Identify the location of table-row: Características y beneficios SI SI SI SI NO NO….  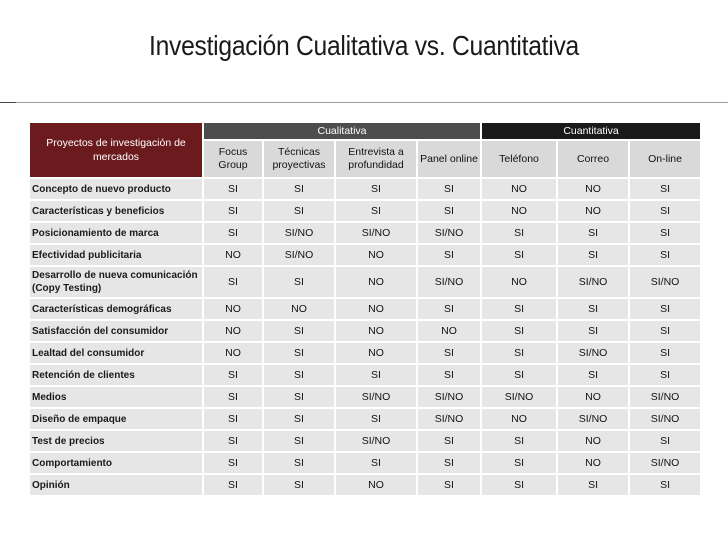
(365, 211).